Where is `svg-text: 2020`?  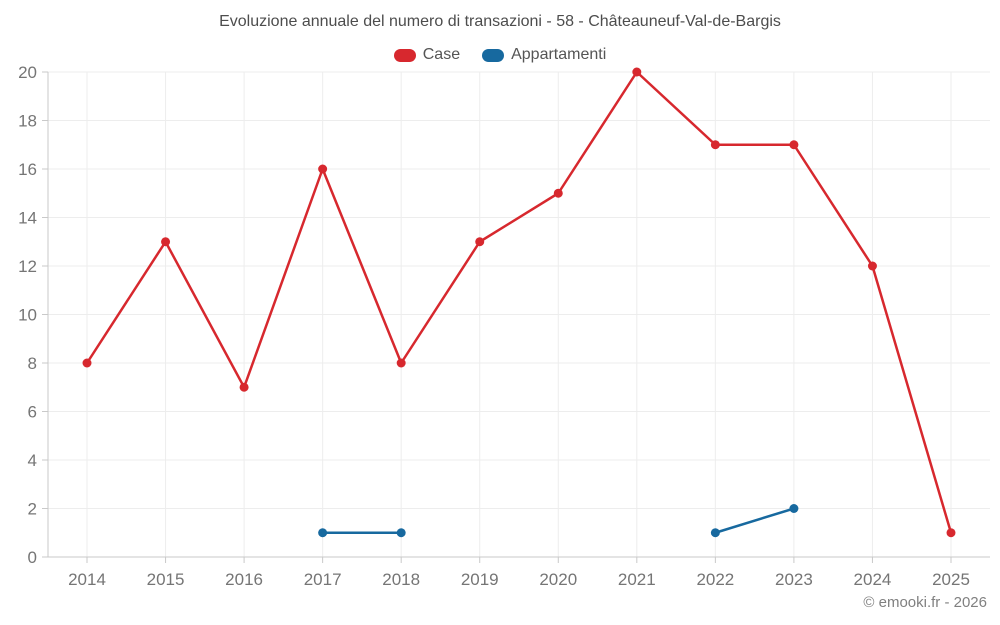
svg-text: 2020 is located at coordinates (558, 579).